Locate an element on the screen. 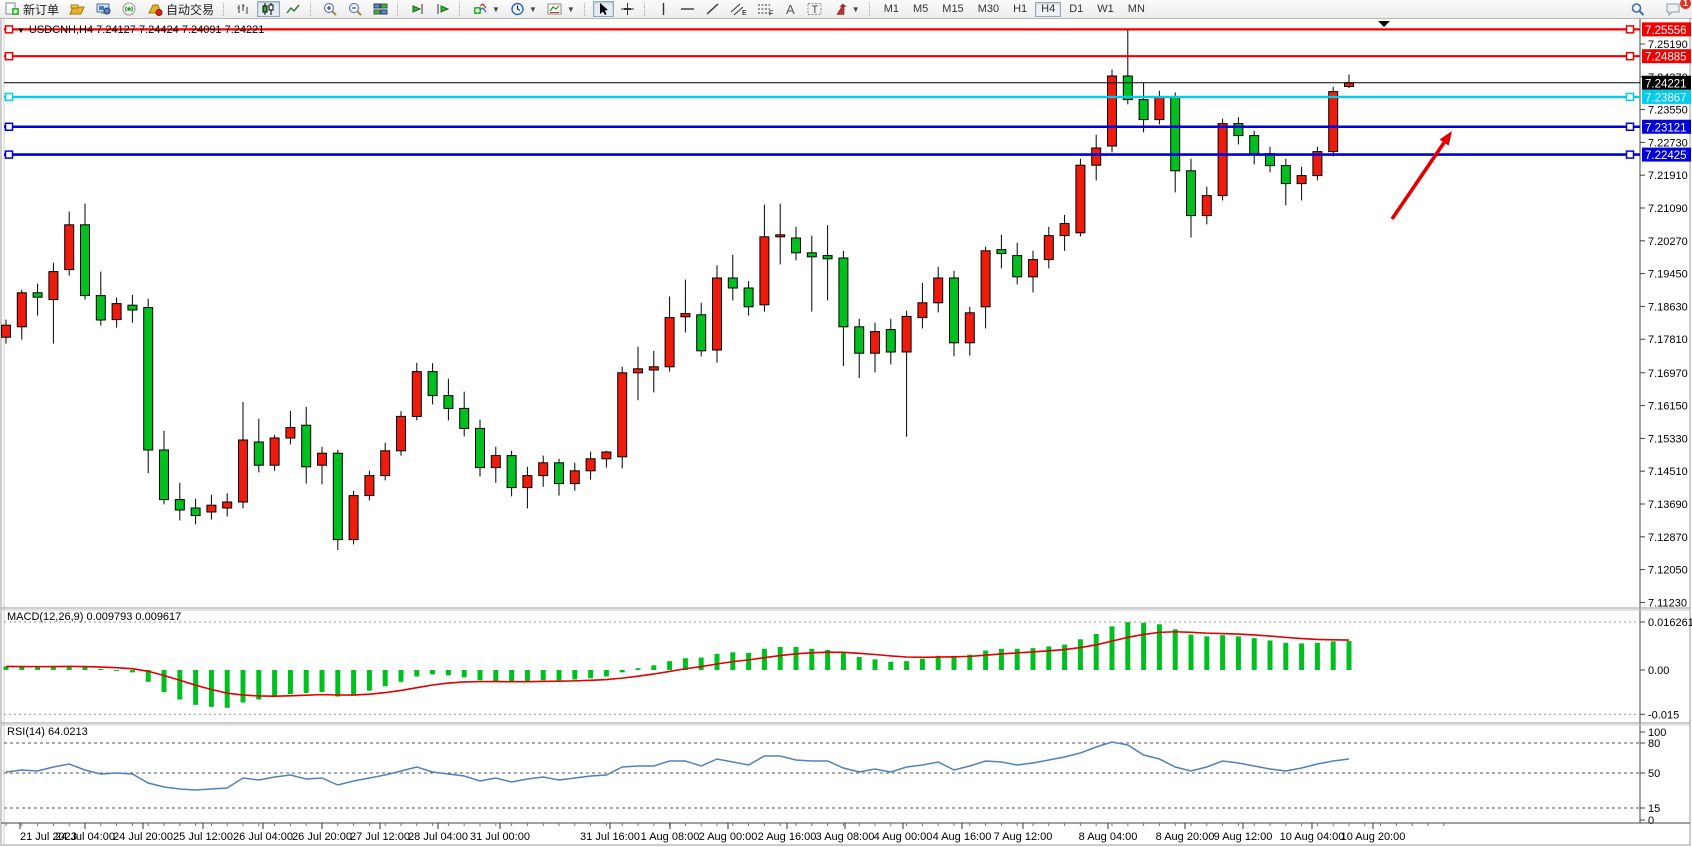  candlestick-chart-button is located at coordinates (269, 9).